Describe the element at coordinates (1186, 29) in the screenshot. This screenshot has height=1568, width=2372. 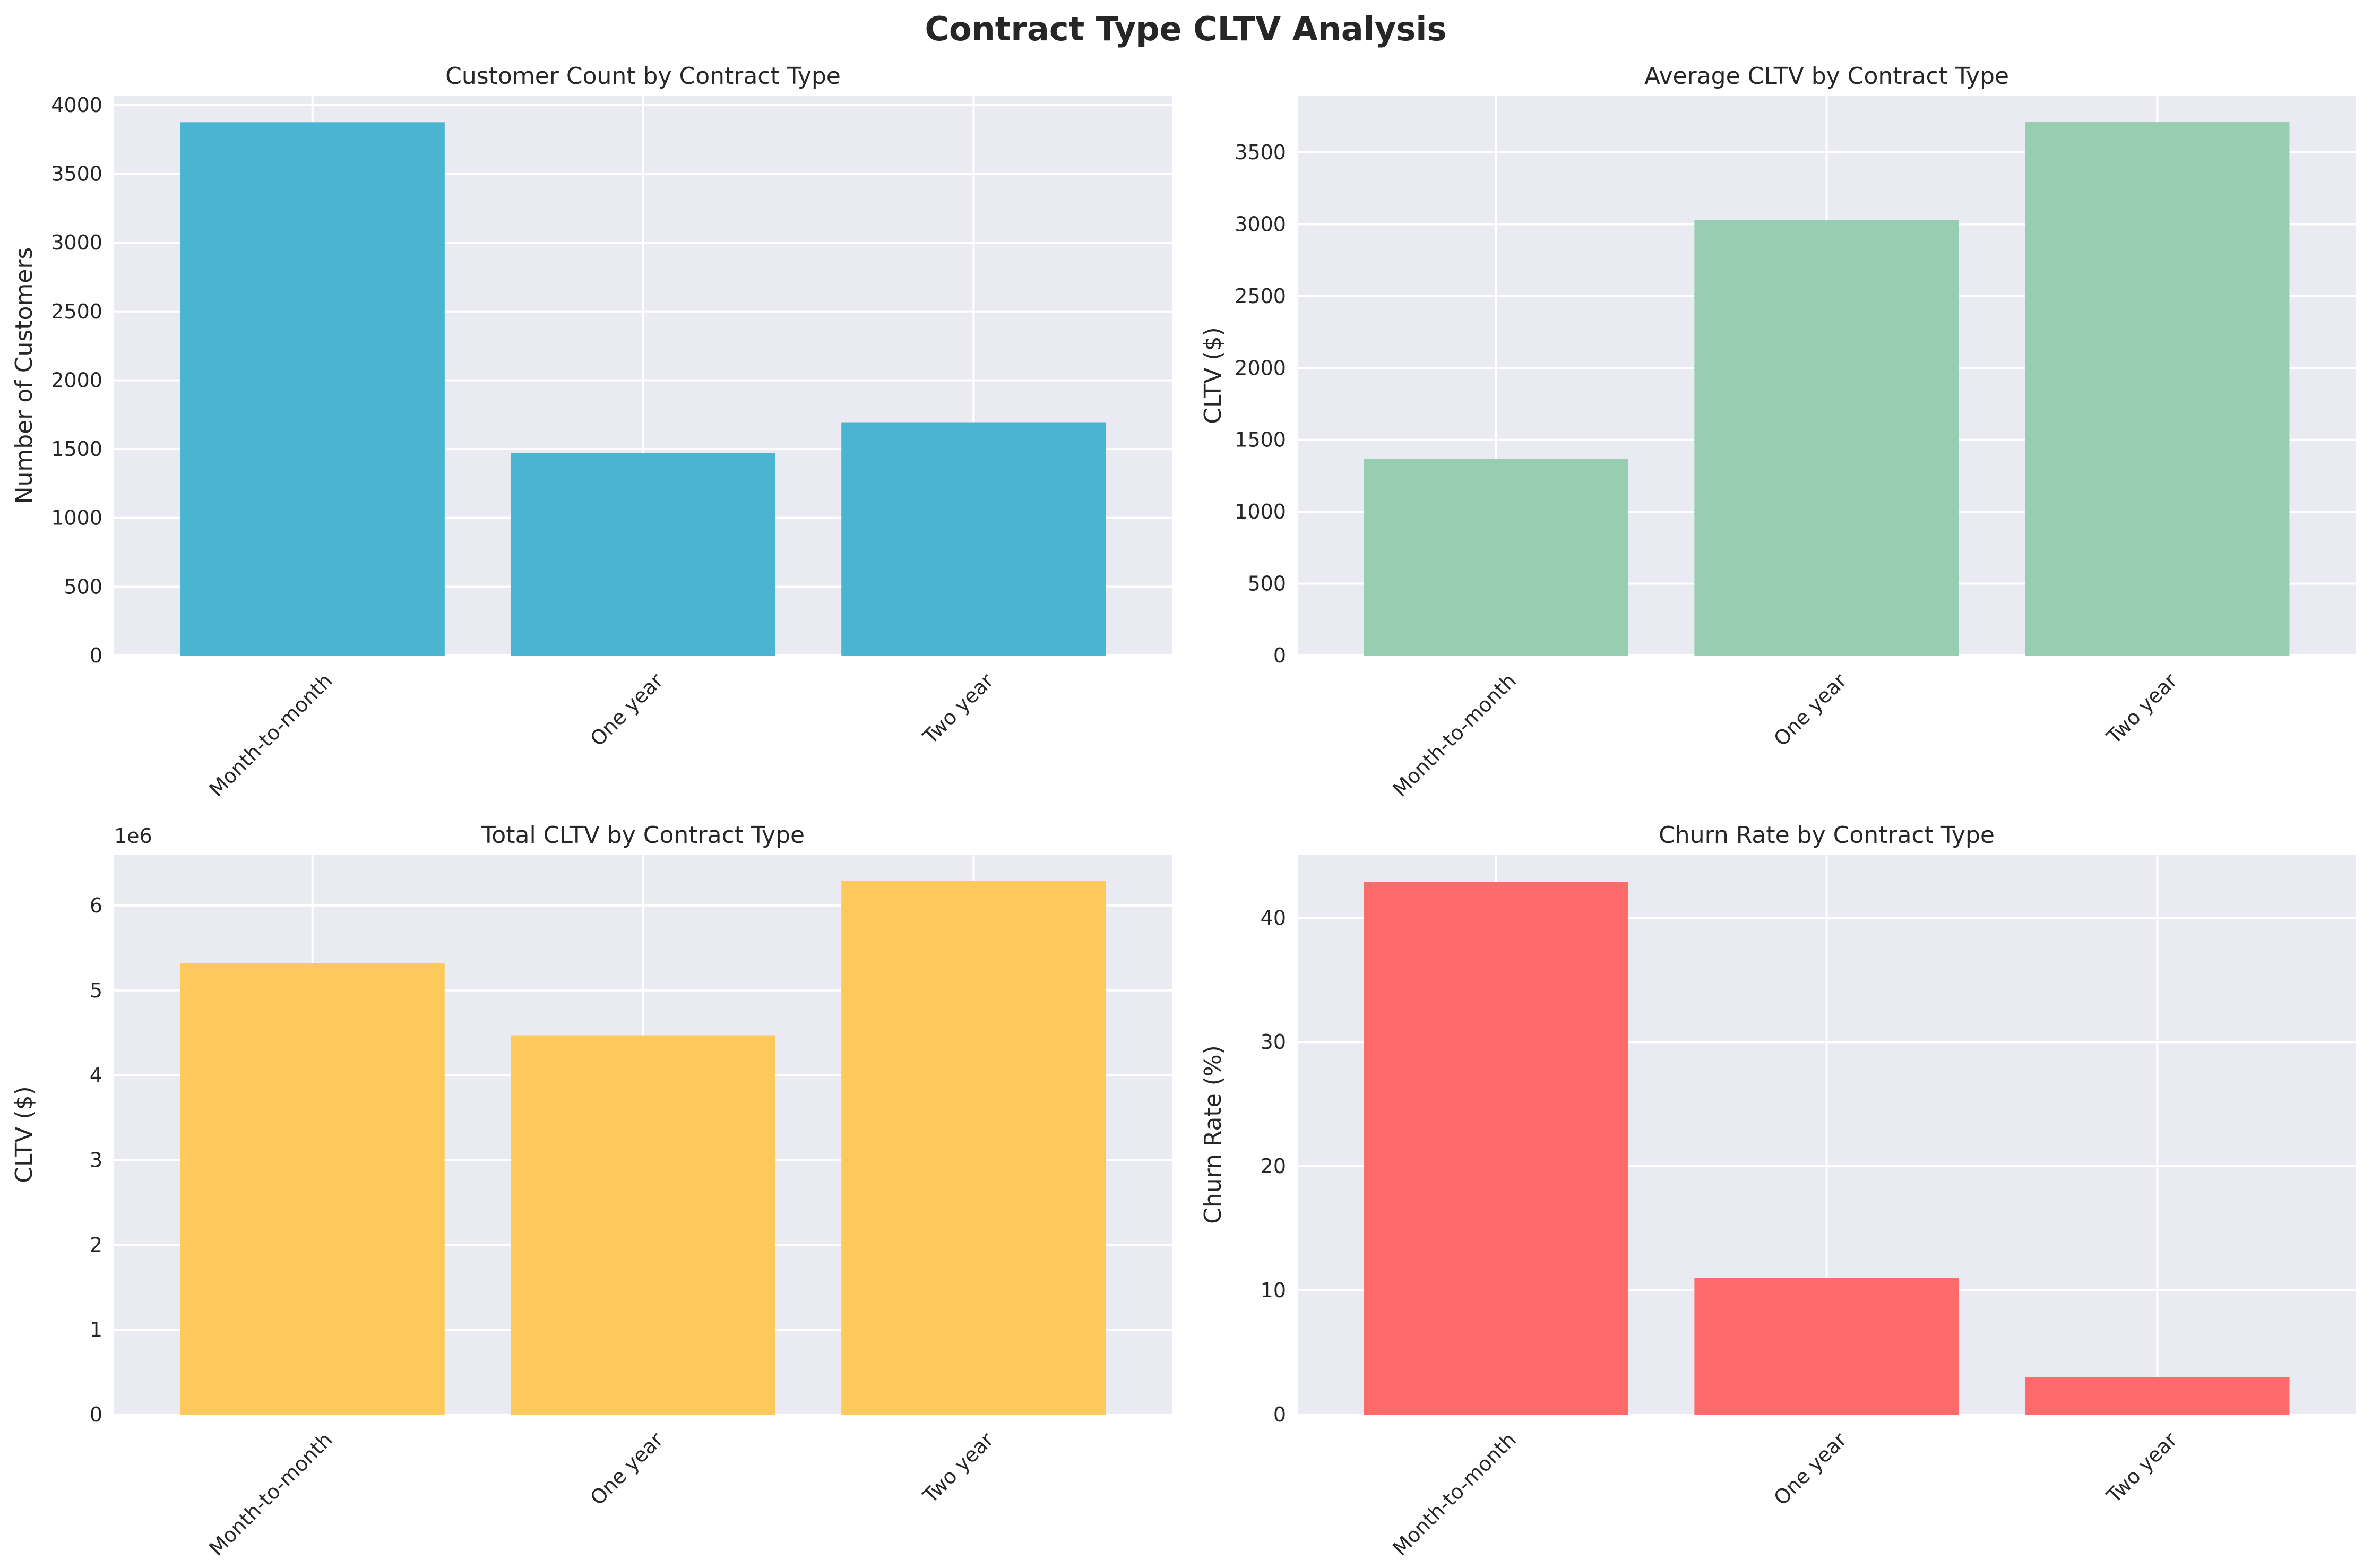
I see `figure-title: Contract Type CLTV Analysis` at that location.